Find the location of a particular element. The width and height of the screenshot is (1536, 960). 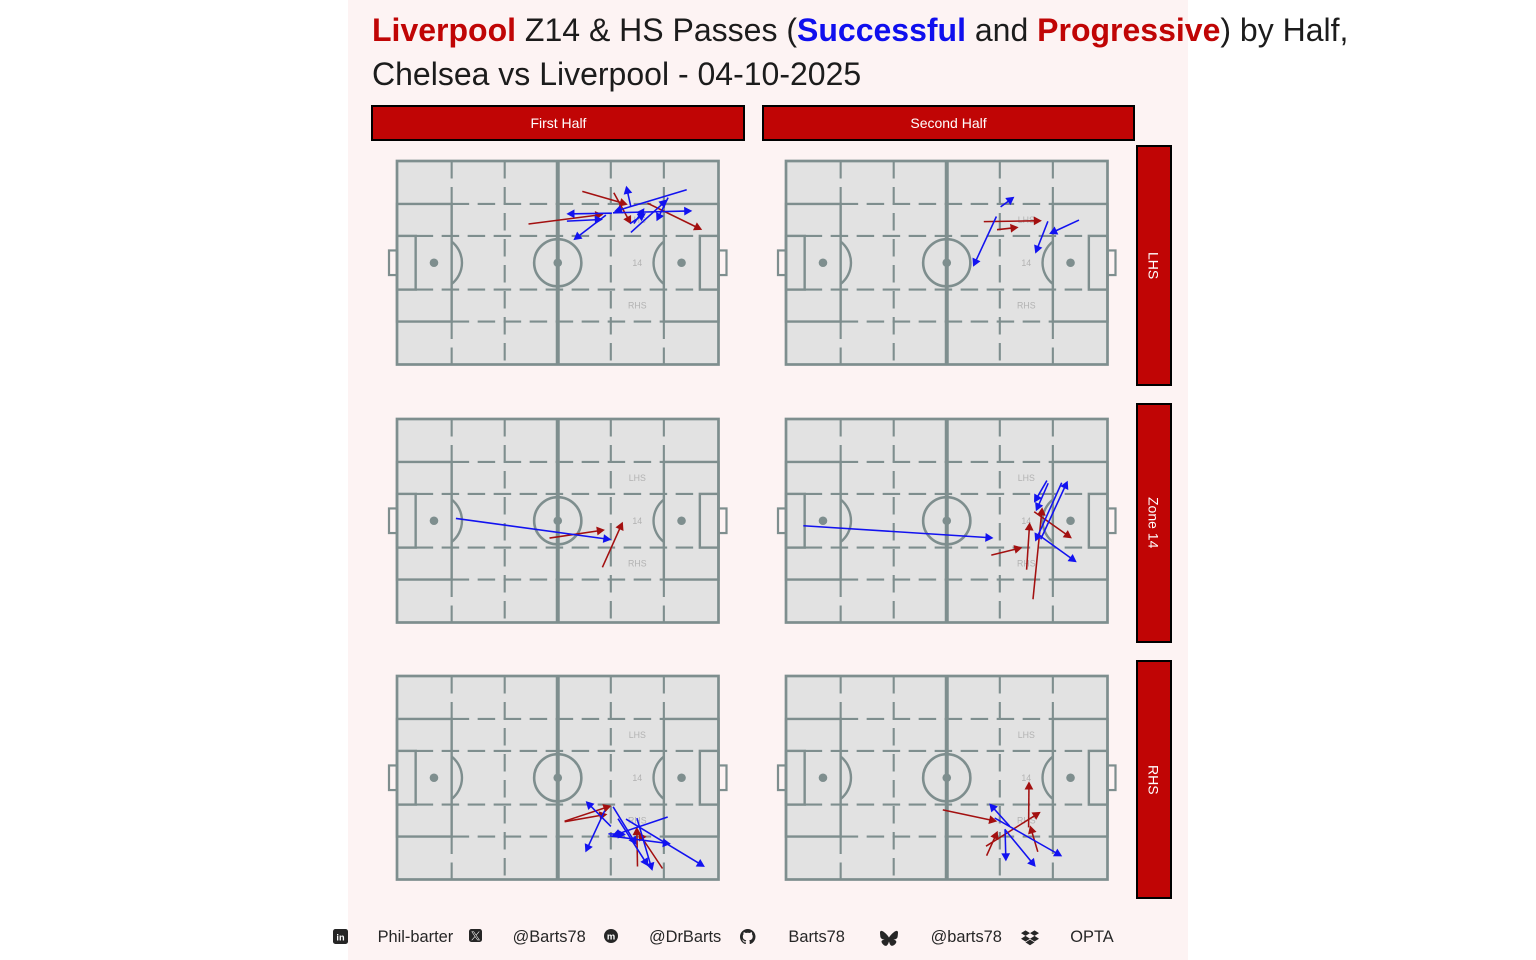

svg-text: m is located at coordinates (611, 936).